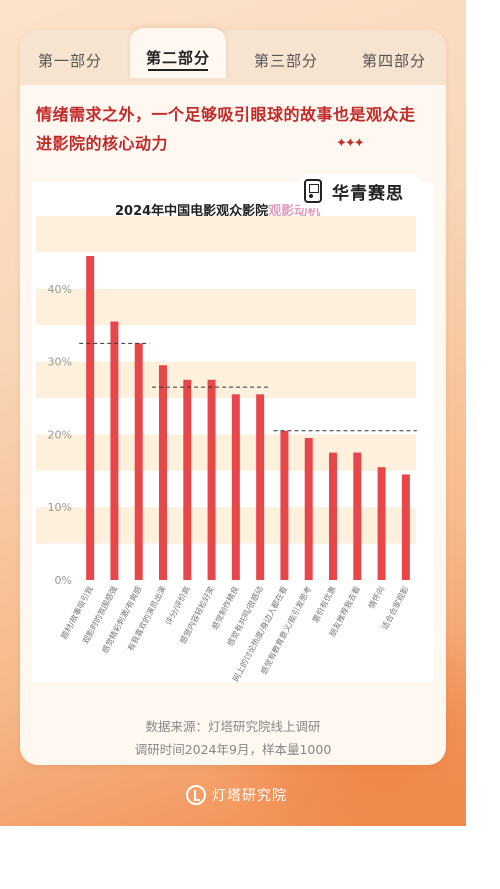 This screenshot has height=889, width=500. What do you see at coordinates (393, 60) in the screenshot?
I see `tab-part-4: 第四部分` at bounding box center [393, 60].